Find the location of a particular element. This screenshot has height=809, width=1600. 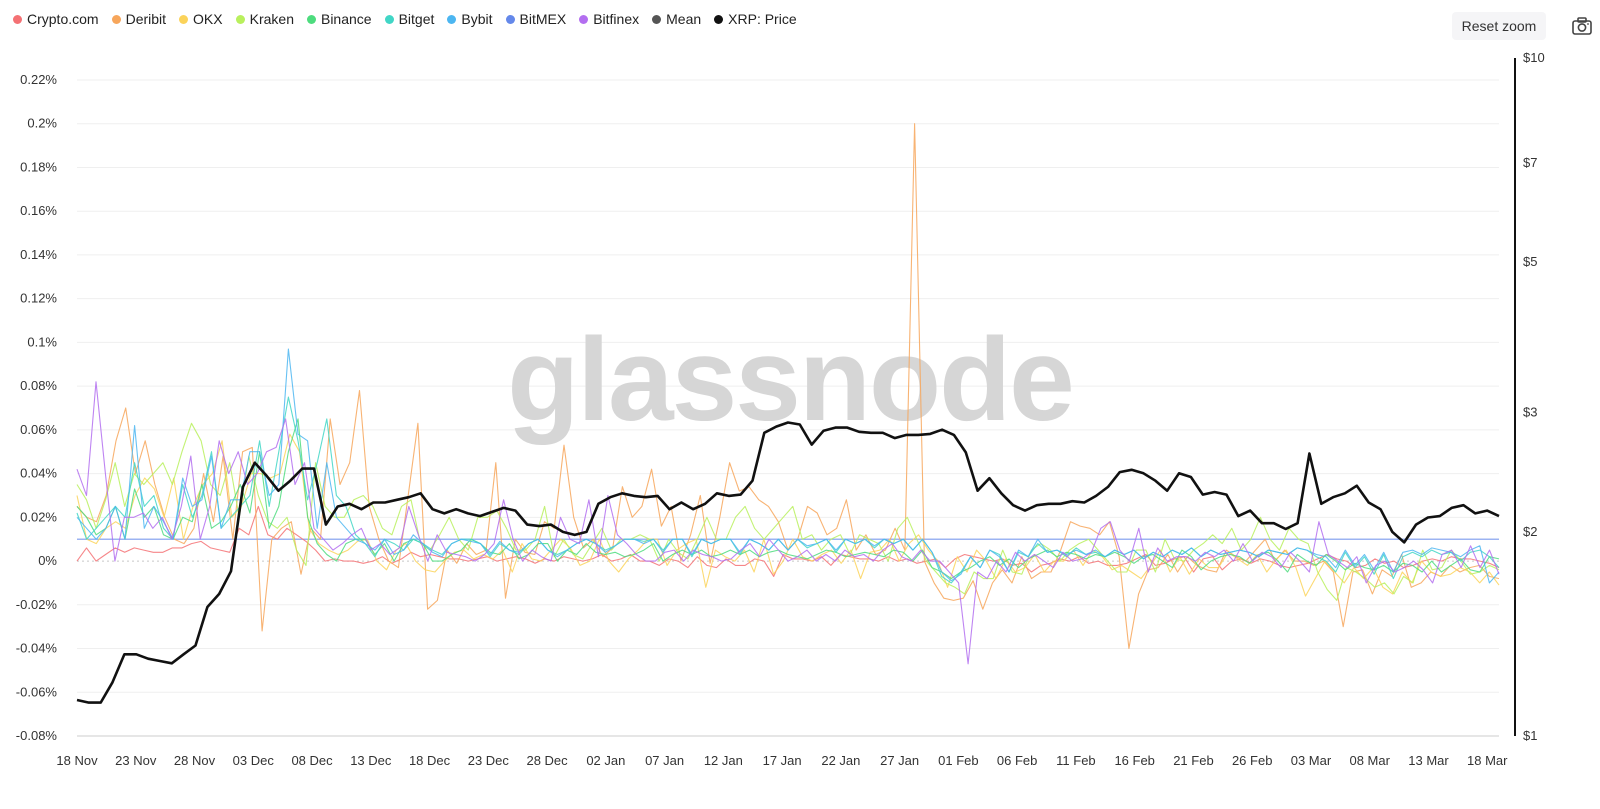

legend-item: Bitget is located at coordinates (409, 19).